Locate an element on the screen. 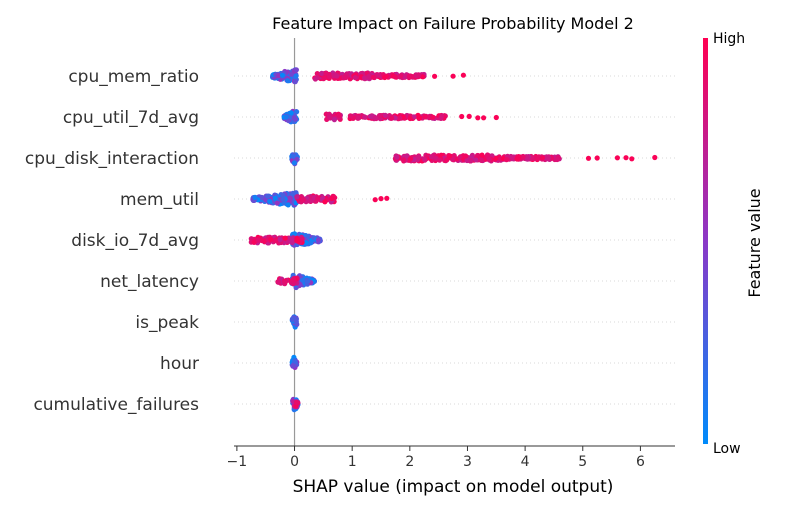 The height and width of the screenshot is (509, 800). x-tick-label: 4 is located at coordinates (525, 462).